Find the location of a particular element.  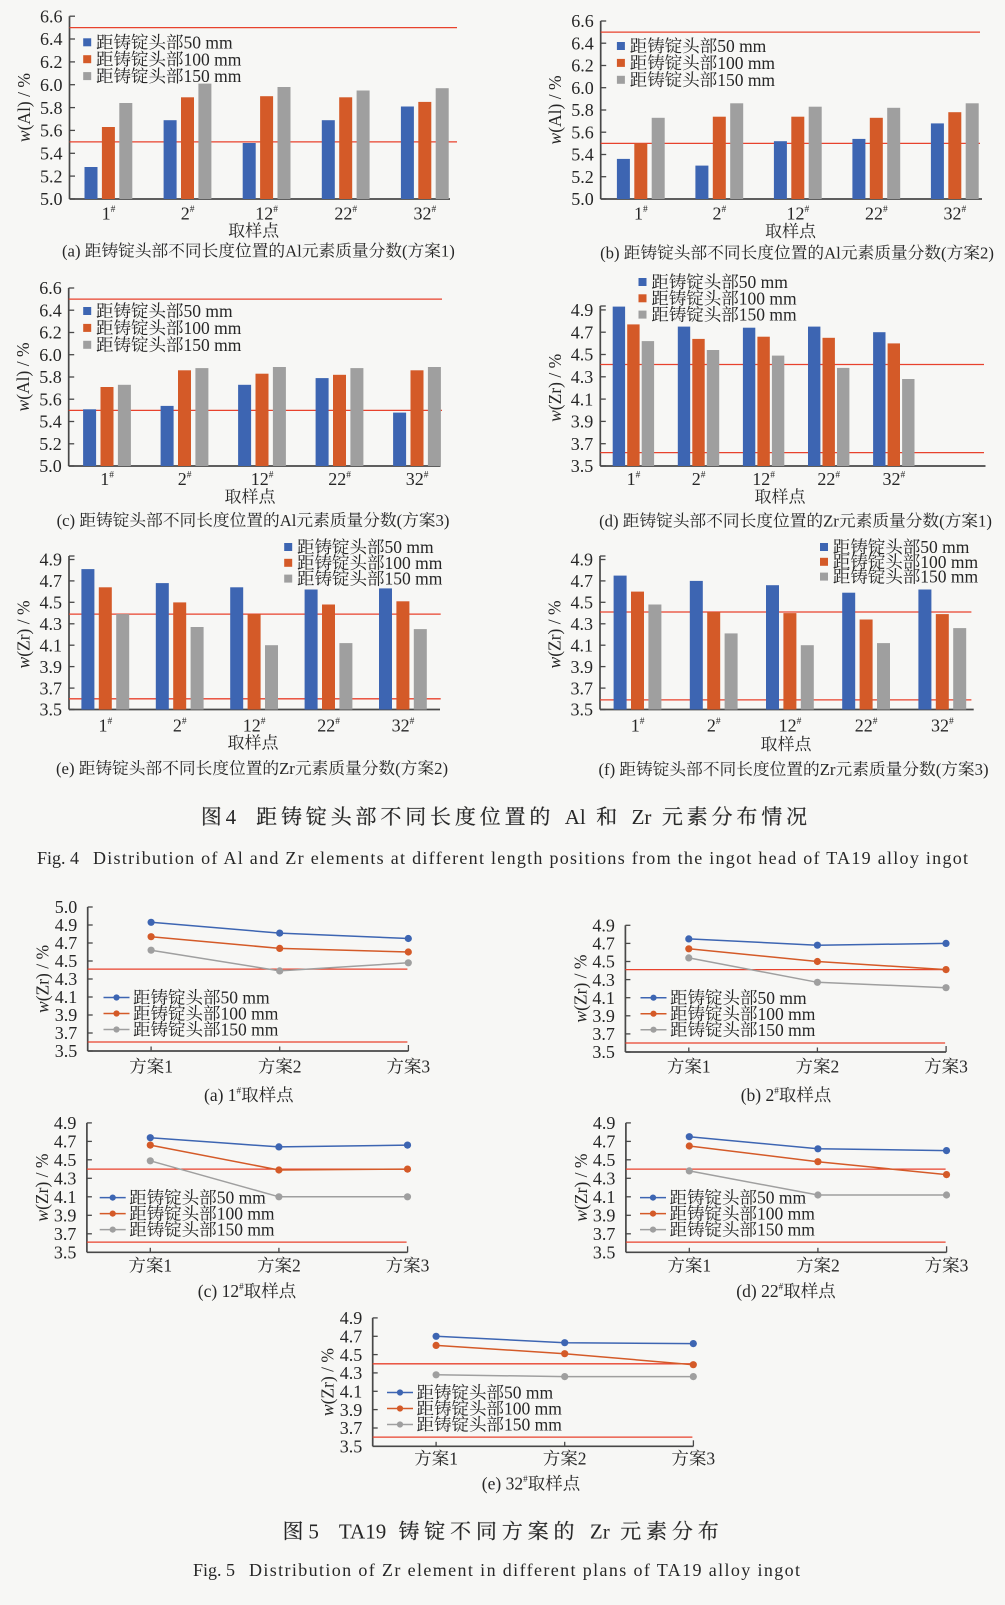

svg-text: (a) 1 is located at coordinates (220, 1095).